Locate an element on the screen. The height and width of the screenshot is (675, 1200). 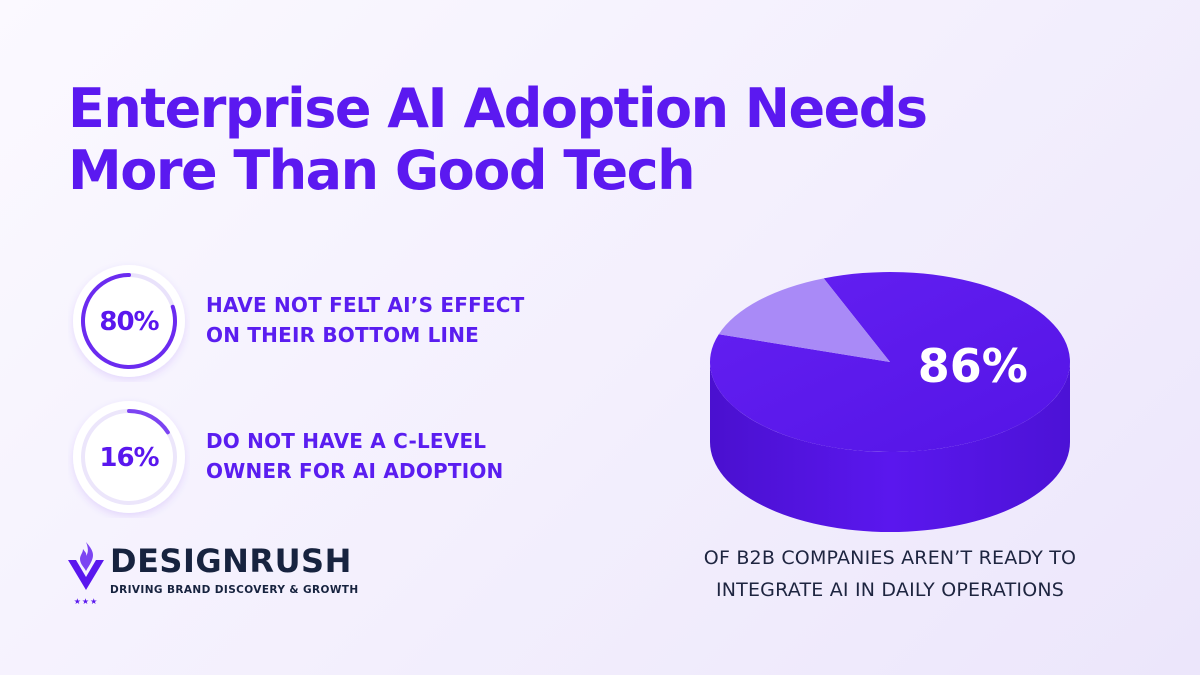
pie-slice-side is located at coordinates (890, 447).